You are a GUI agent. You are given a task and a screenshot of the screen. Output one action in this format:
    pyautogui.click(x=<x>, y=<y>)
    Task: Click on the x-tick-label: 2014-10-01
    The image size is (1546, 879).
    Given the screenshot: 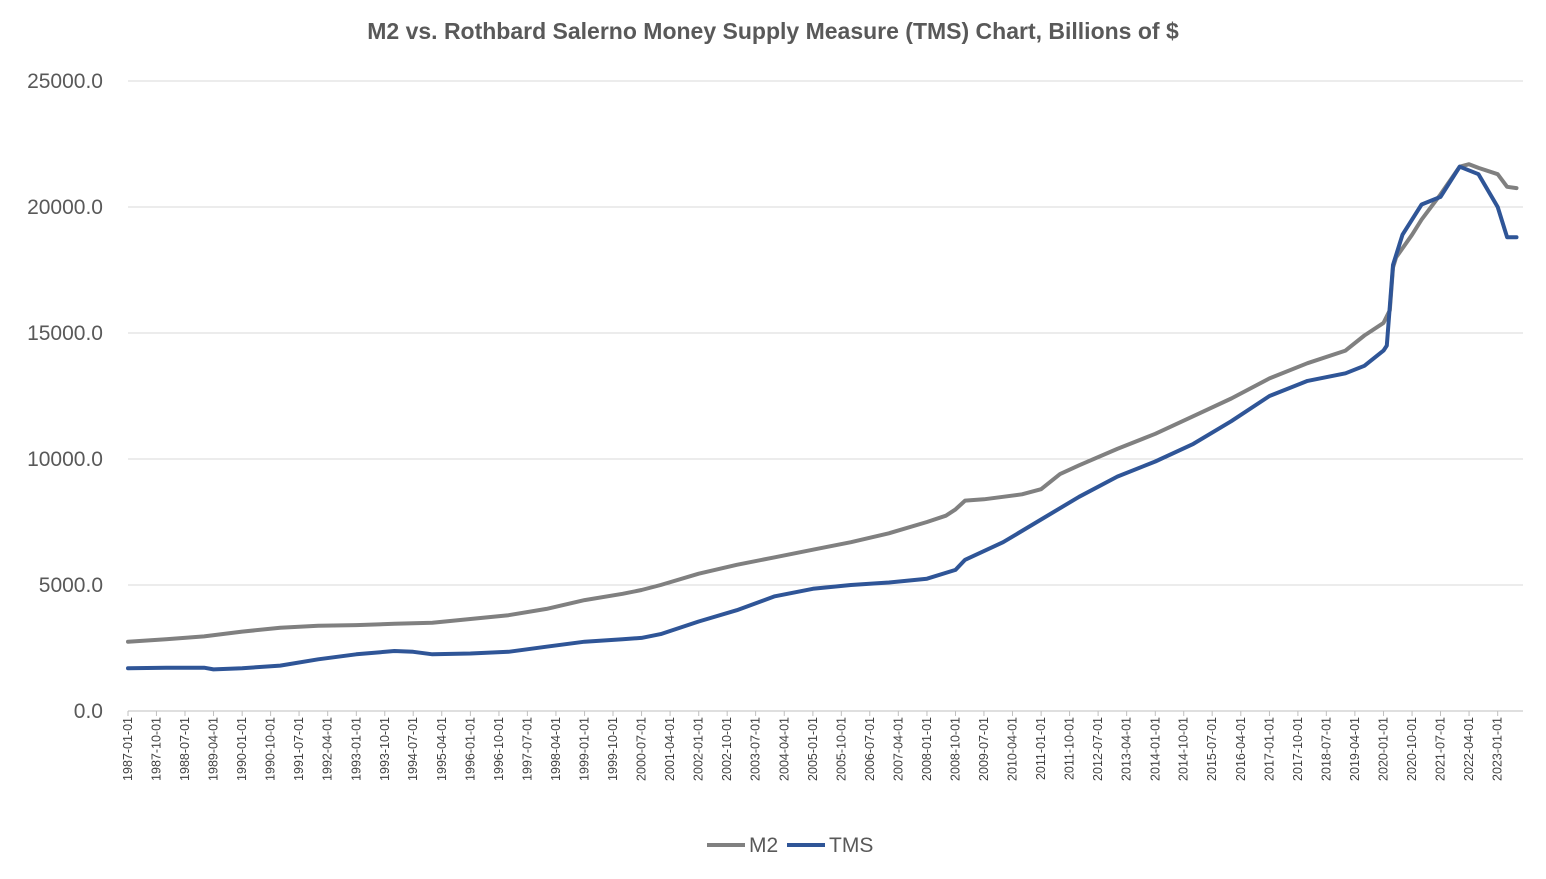 What is the action you would take?
    pyautogui.click(x=1184, y=749)
    